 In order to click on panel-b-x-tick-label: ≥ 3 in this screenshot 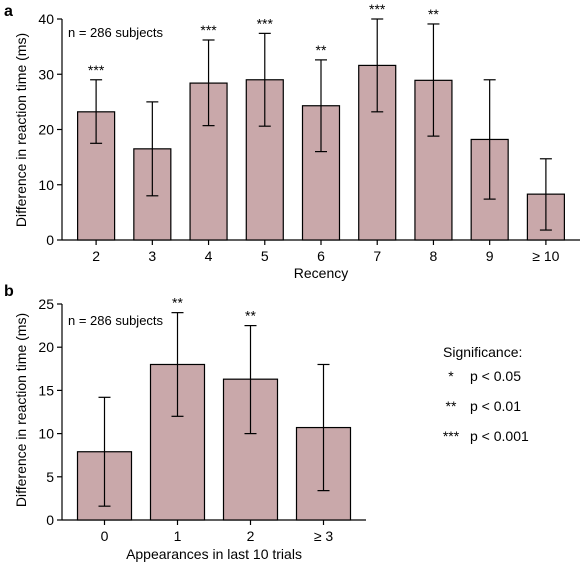, I will do `click(324, 536)`.